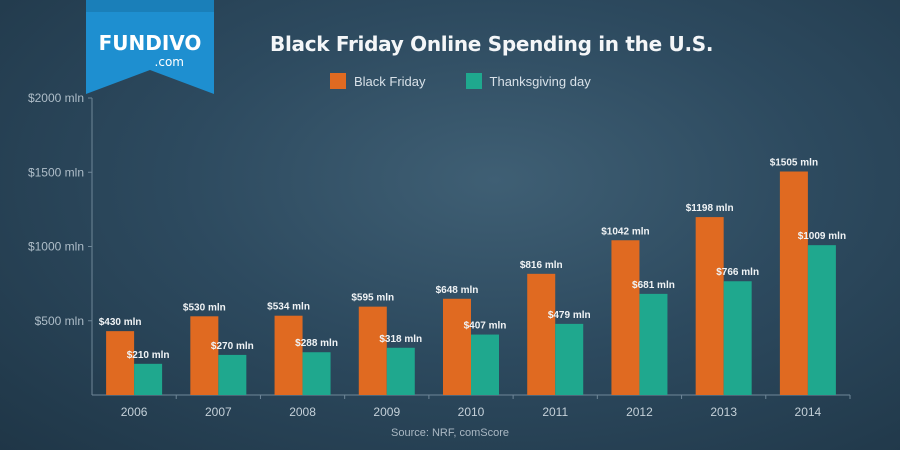 This screenshot has width=900, height=450. I want to click on data-label-thanksgiving: $210 mln, so click(148, 355).